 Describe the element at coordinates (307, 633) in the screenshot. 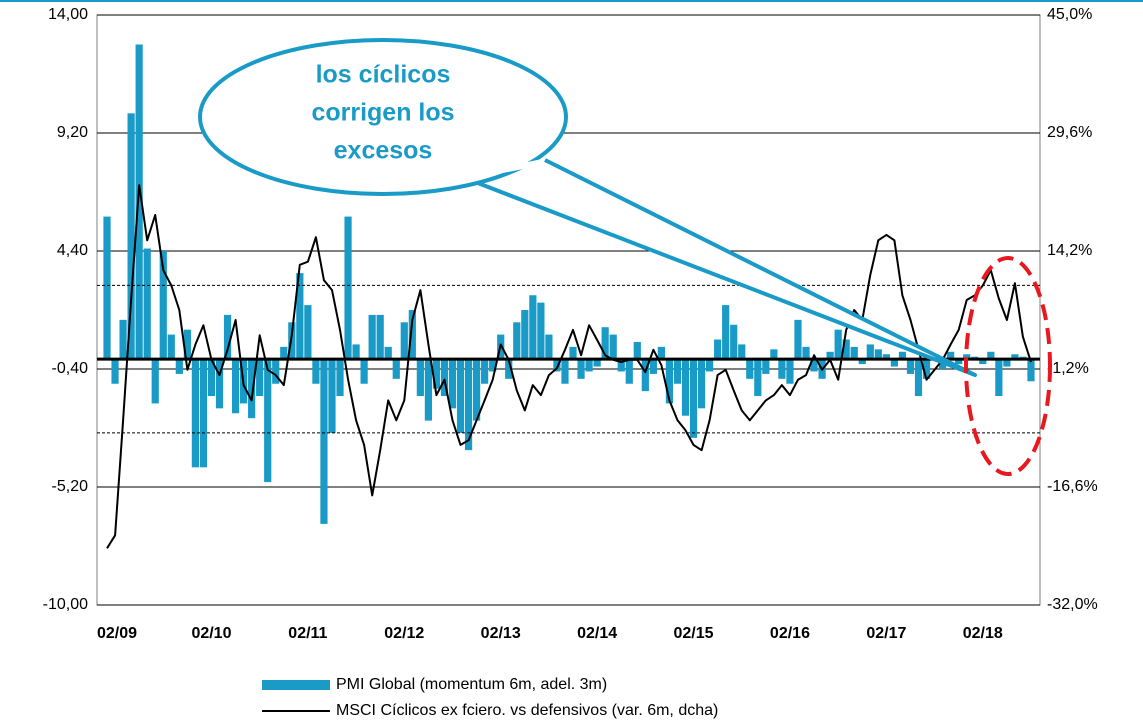

I see `x-tick-label: 02/11` at that location.